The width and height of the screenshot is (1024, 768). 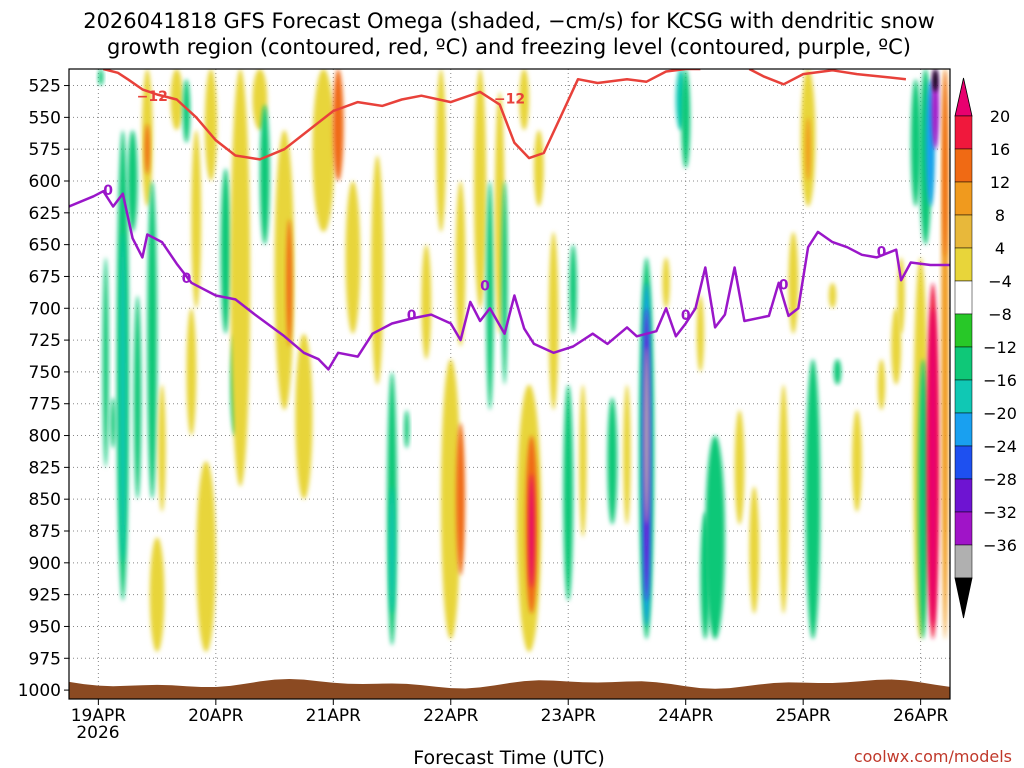 I want to click on colorbar-label: −4, so click(x=1000, y=281).